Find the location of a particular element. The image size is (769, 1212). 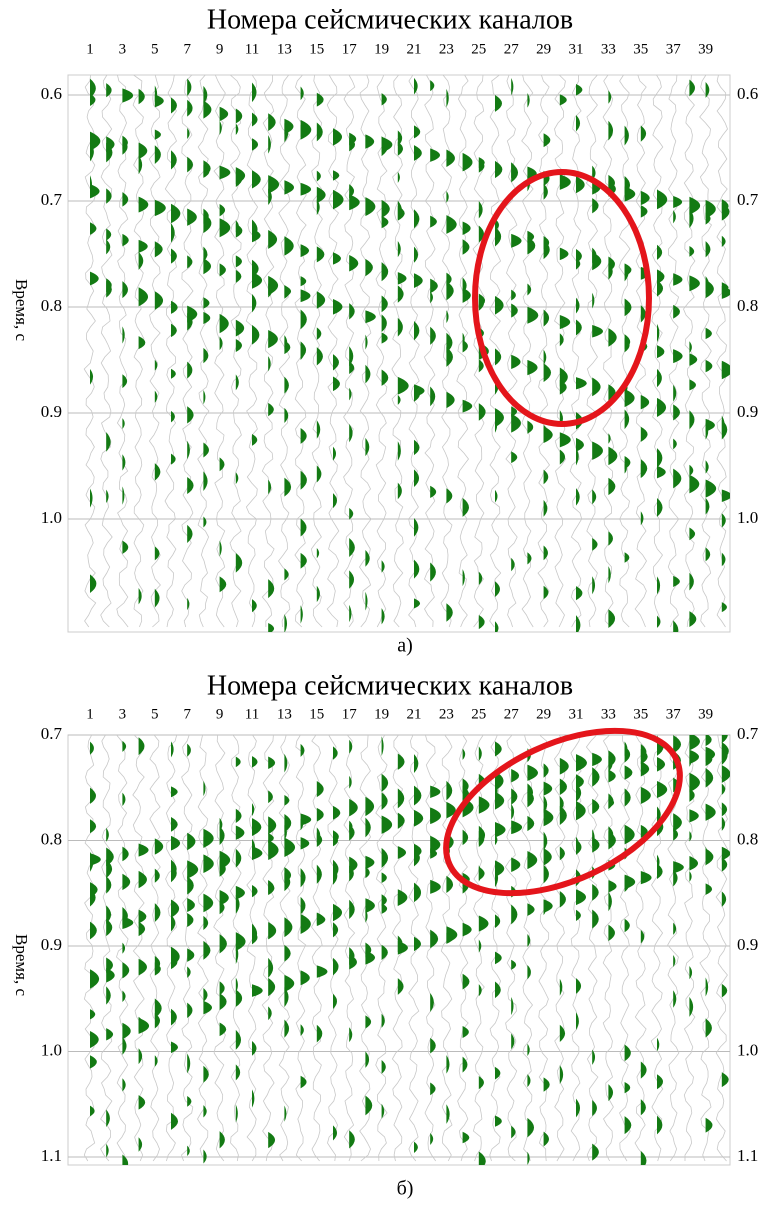

panel-caption: б) is located at coordinates (405, 1189).